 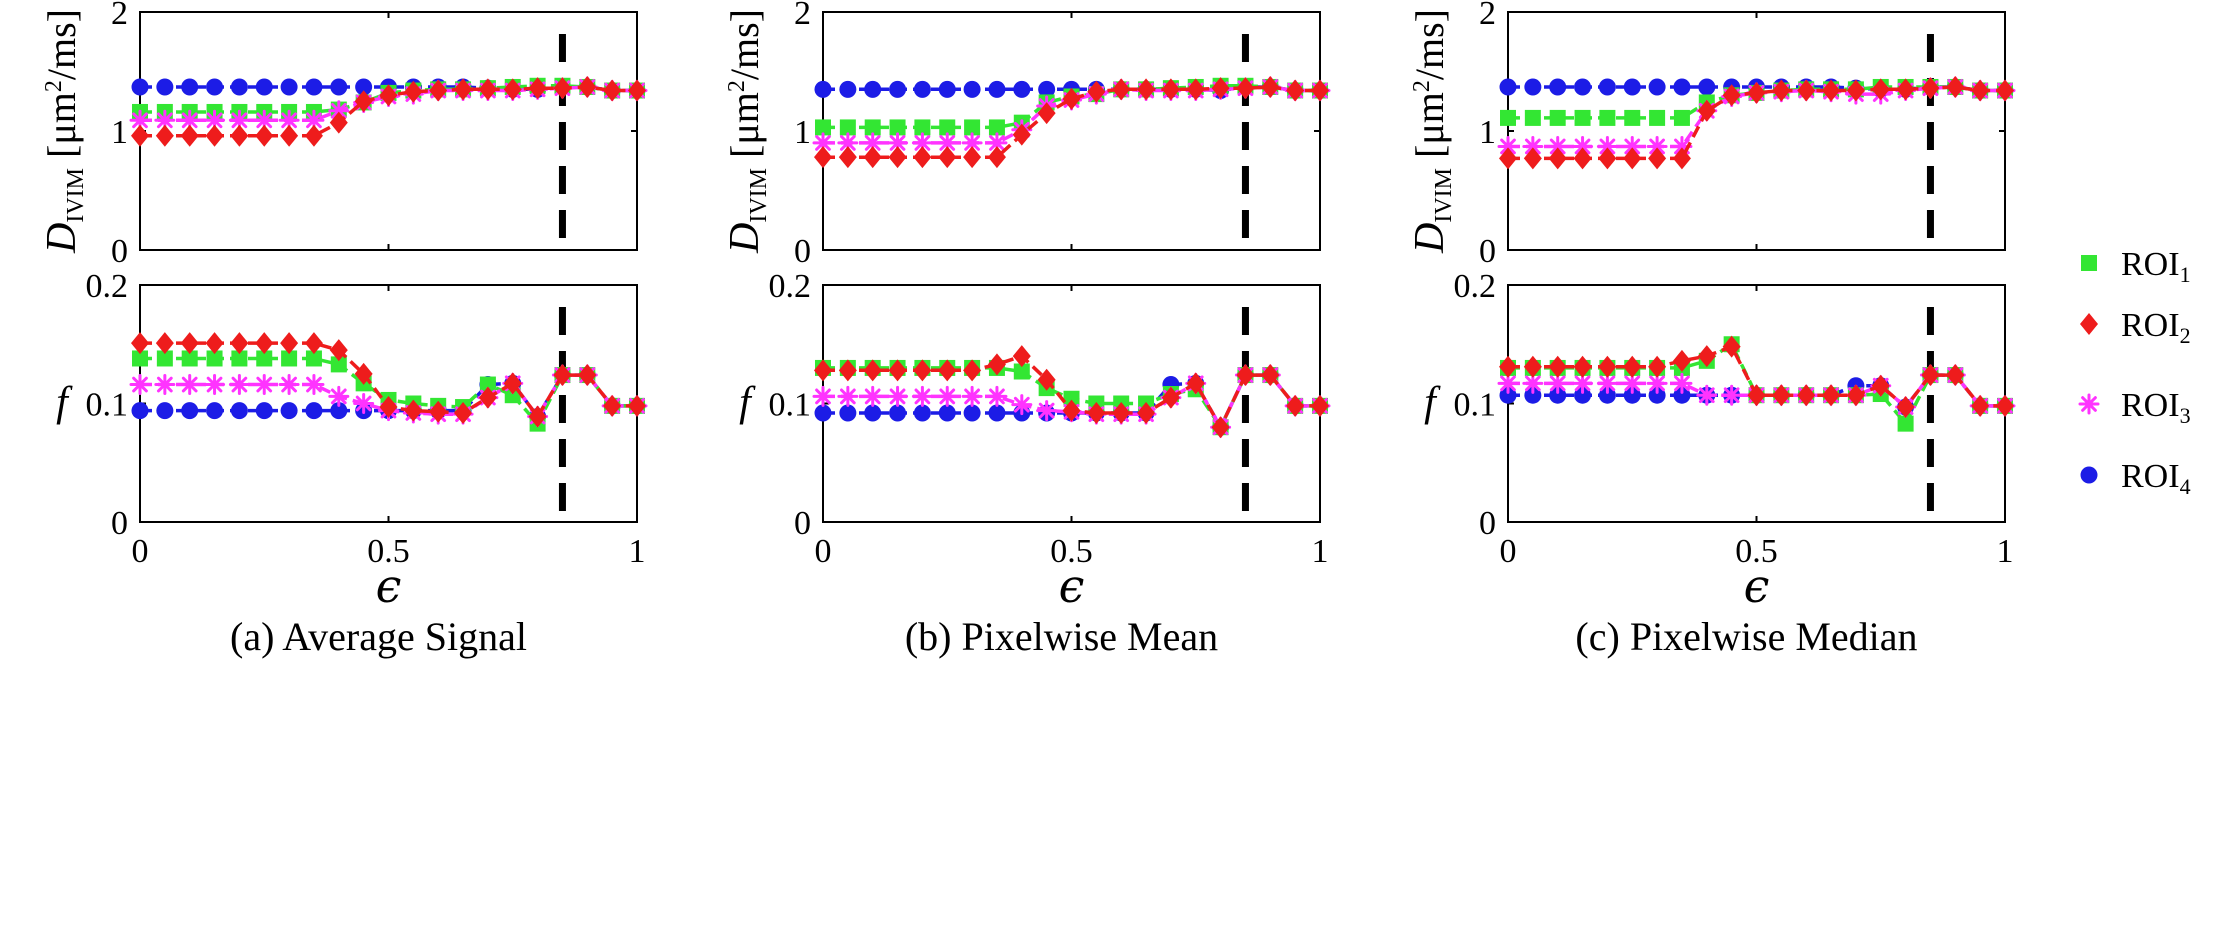 What do you see at coordinates (2089, 324) in the screenshot?
I see `legend-marker-diamond` at bounding box center [2089, 324].